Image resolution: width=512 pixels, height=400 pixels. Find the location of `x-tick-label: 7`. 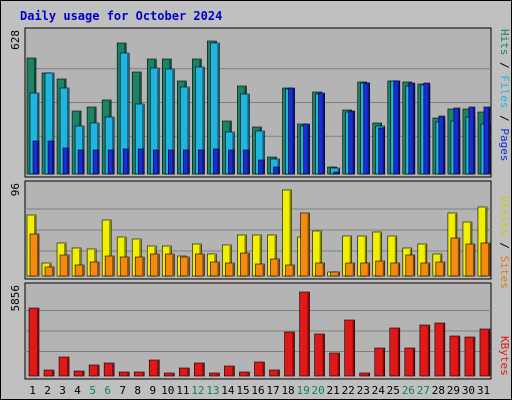

x-tick-label: 7 is located at coordinates (122, 390).